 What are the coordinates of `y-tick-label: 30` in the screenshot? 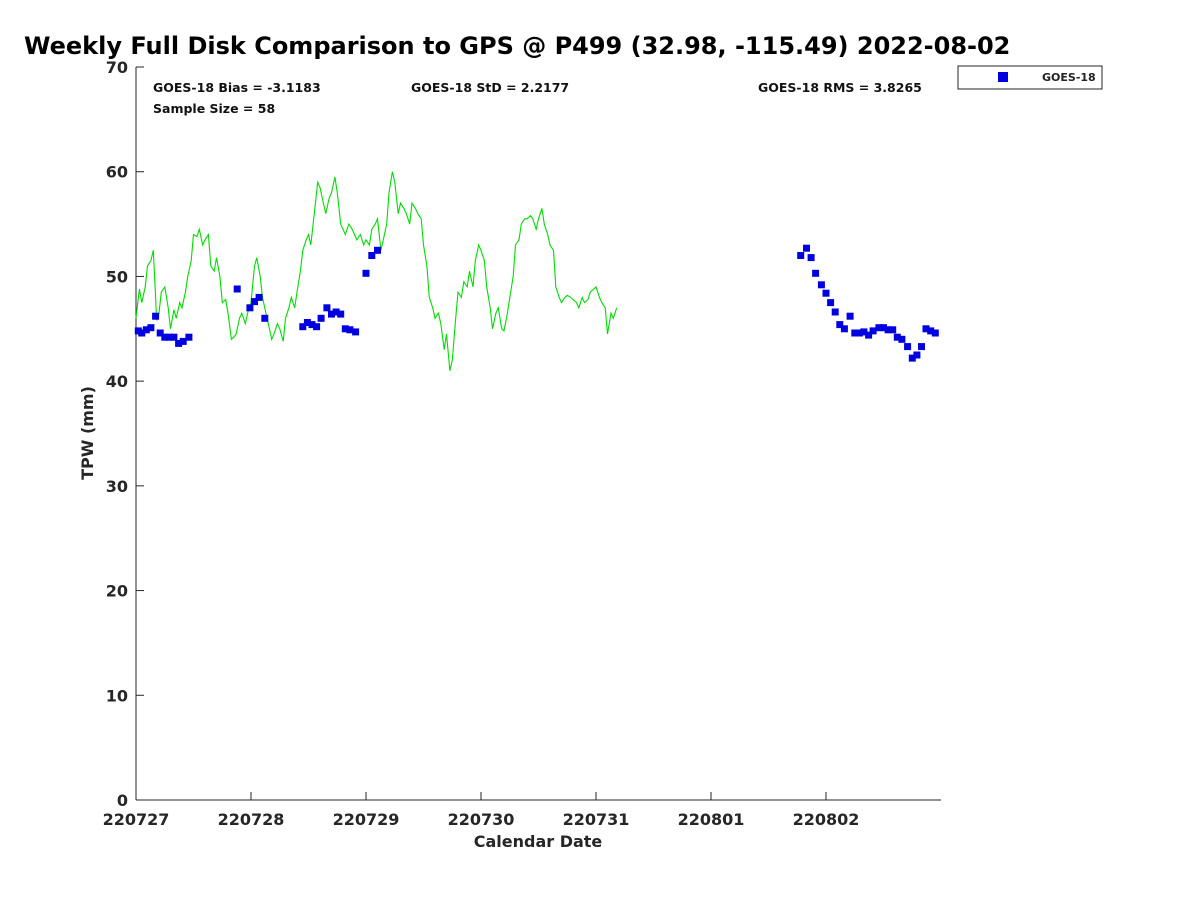 It's located at (117, 486).